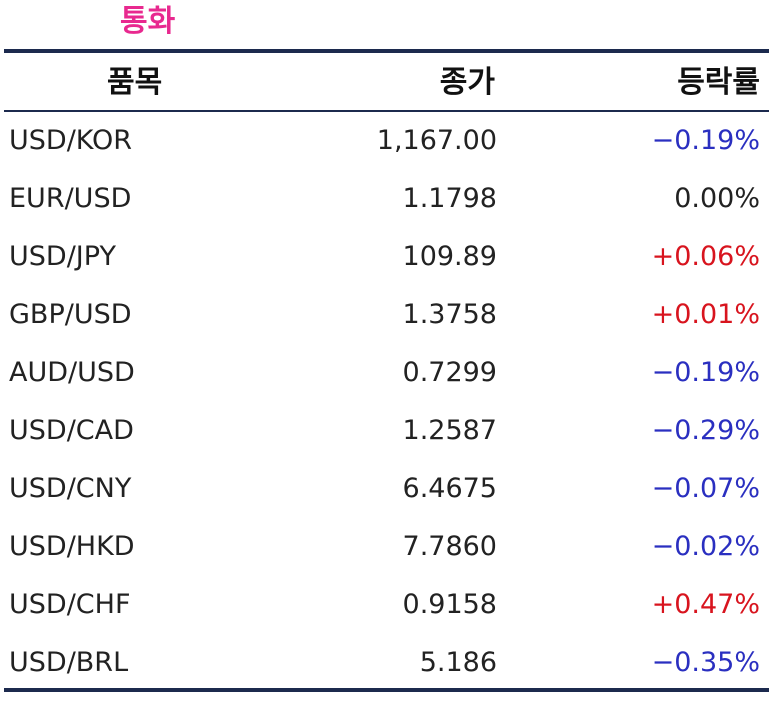  What do you see at coordinates (386, 199) in the screenshot?
I see `table-row: EUR/USD 1.1798 0.00%` at bounding box center [386, 199].